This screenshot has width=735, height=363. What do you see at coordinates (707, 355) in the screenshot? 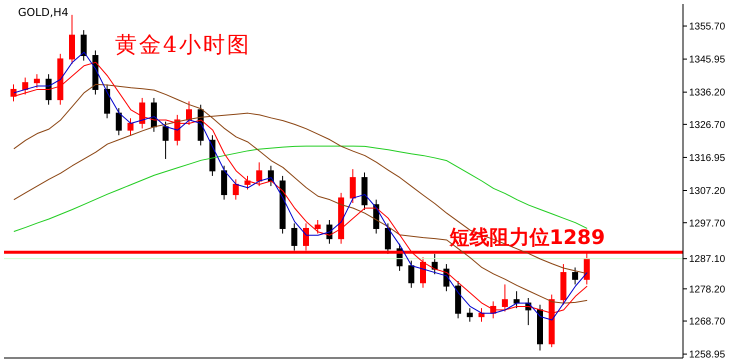
I see `y-tick-label: 1258.95` at bounding box center [707, 355].